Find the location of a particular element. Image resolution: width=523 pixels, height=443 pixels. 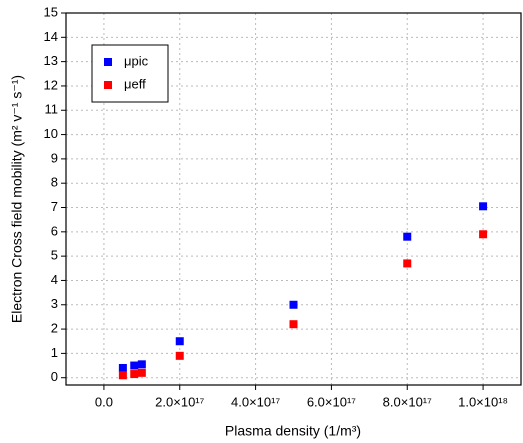

y-tick-label: 7 is located at coordinates (54, 206).